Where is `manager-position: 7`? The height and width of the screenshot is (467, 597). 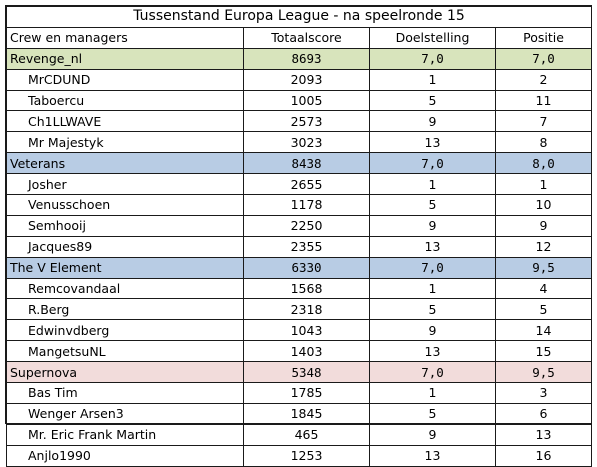 manager-position: 7 is located at coordinates (543, 121).